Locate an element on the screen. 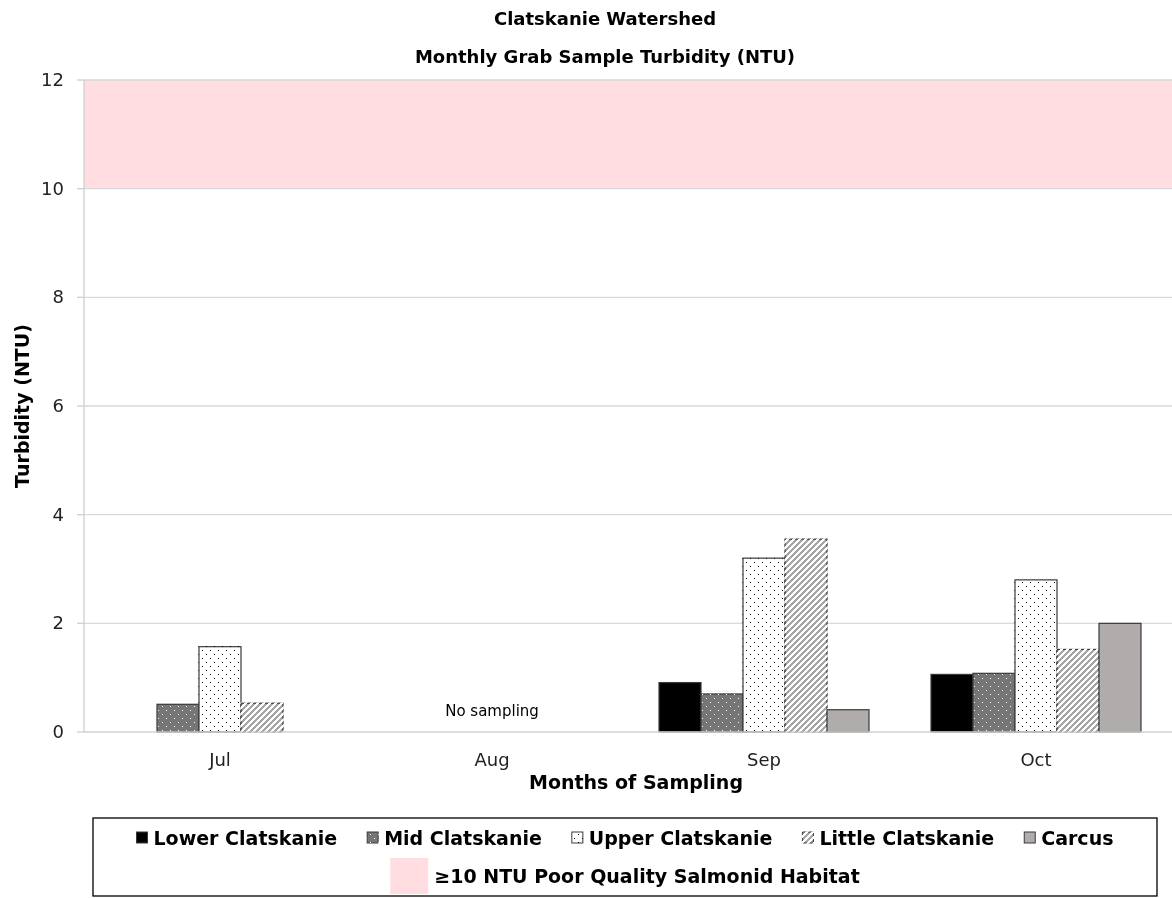 This screenshot has height=898, width=1172. y-tick-label: 0 is located at coordinates (58, 731).